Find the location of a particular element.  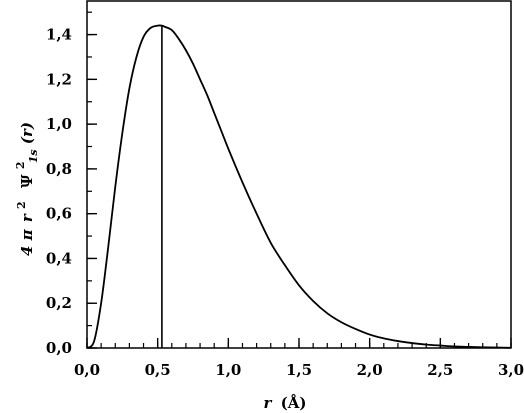

x-tick-label: 2,0 is located at coordinates (370, 370).